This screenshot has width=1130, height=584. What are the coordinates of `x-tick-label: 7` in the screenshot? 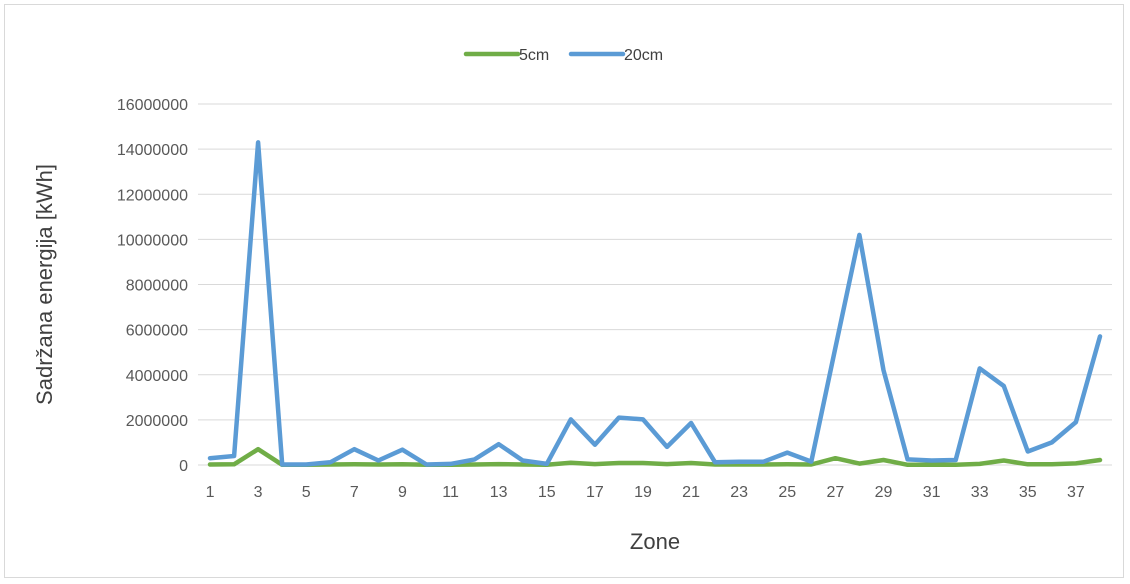 It's located at (354, 492).